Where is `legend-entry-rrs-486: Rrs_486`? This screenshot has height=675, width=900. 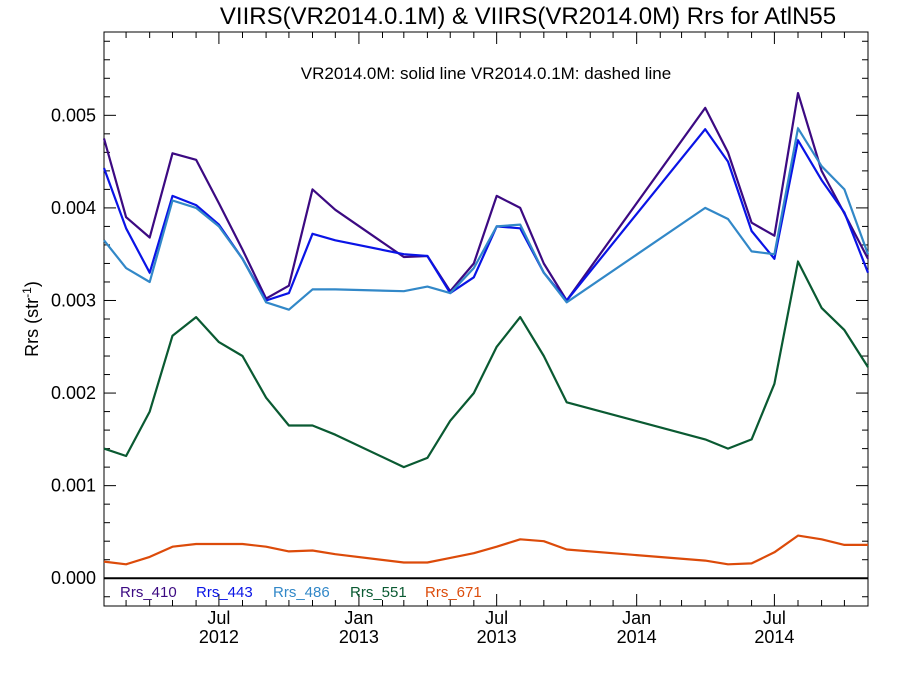
legend-entry-rrs-486: Rrs_486 is located at coordinates (301, 592).